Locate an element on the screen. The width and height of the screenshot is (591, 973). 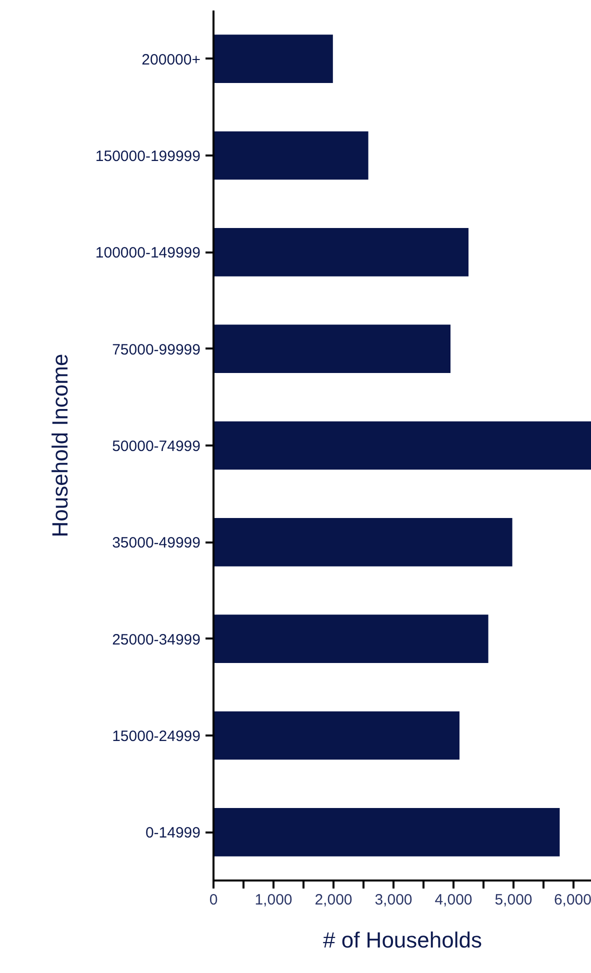
y-tick-label: 35000-49999 is located at coordinates (156, 543).